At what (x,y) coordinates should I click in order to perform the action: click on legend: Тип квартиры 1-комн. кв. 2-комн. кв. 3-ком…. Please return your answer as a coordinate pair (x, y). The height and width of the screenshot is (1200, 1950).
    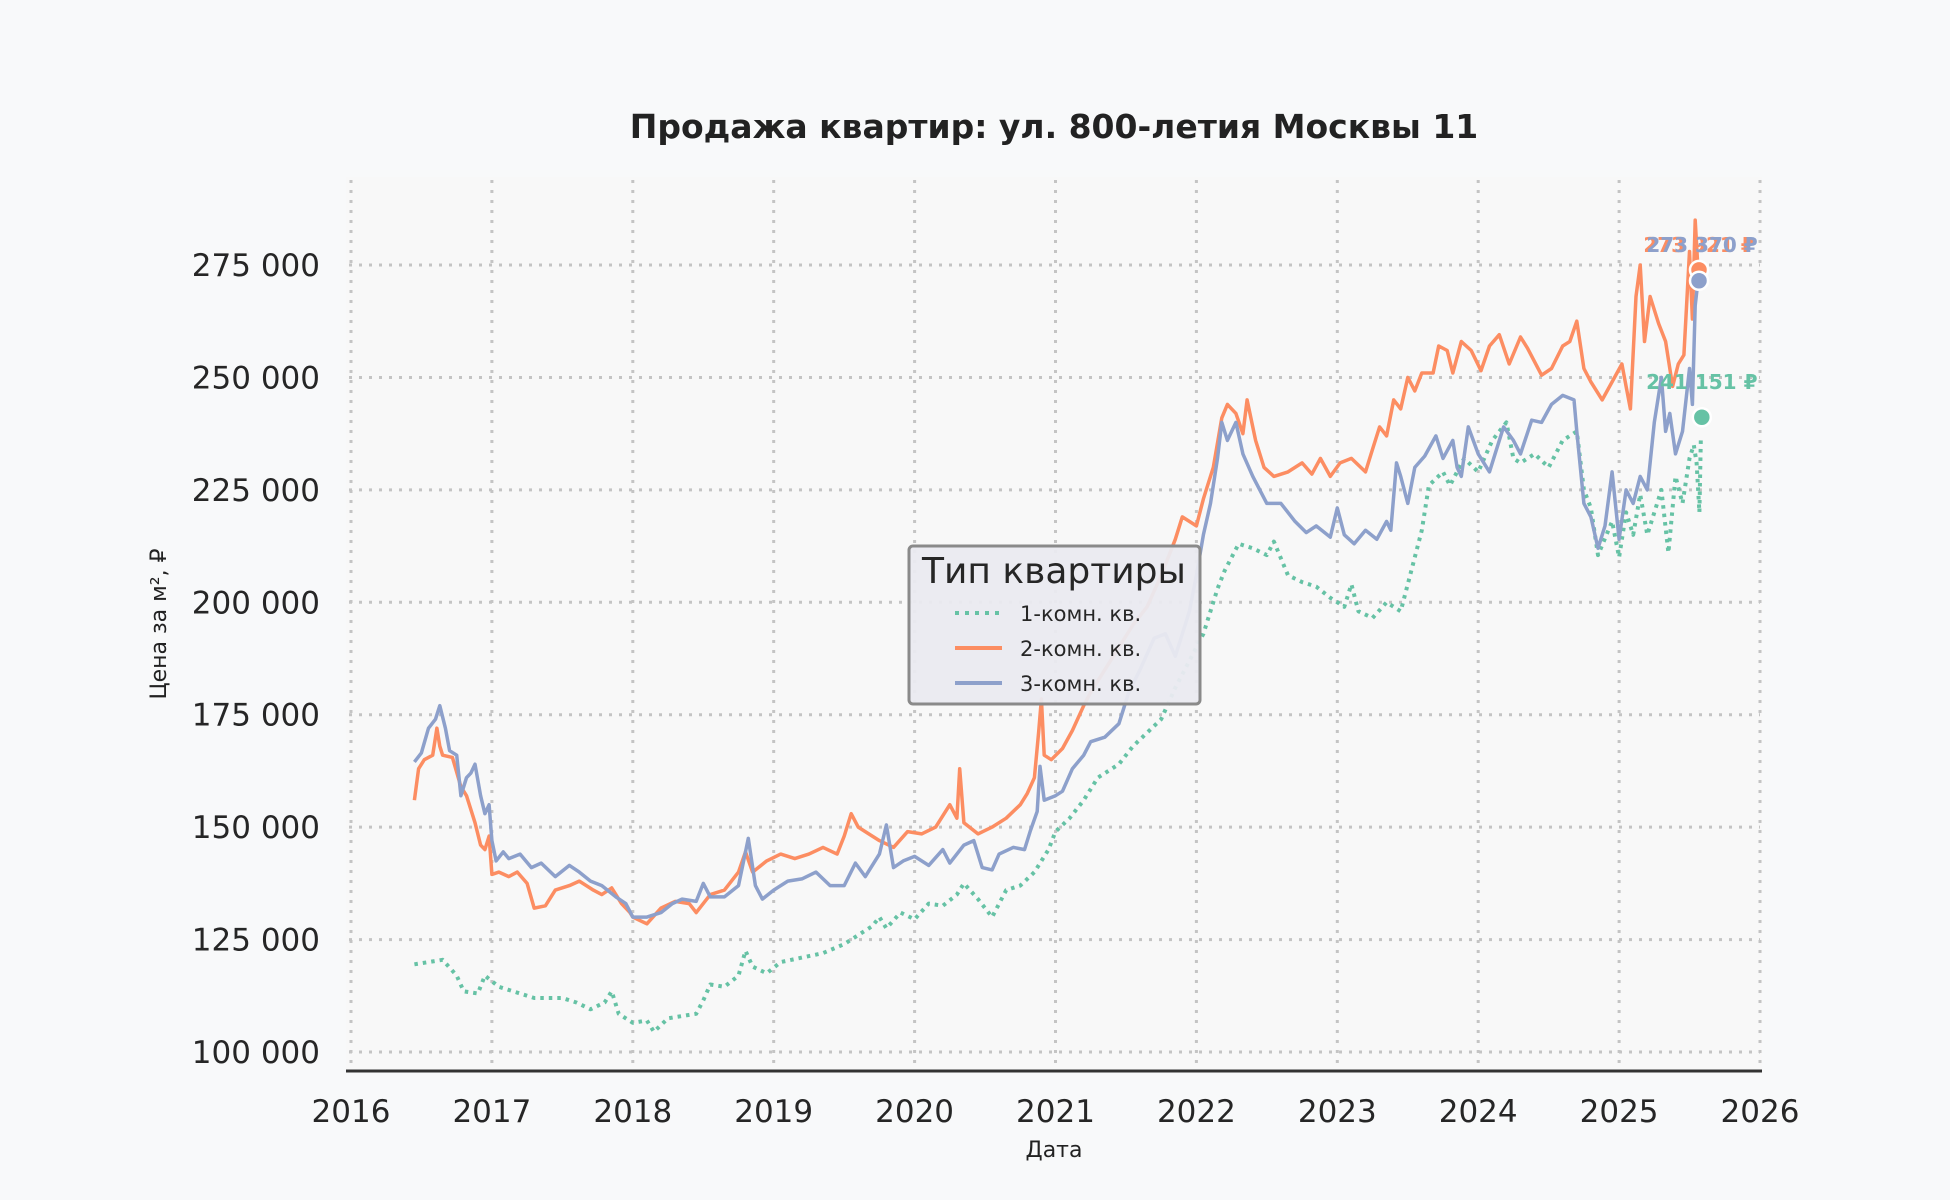
    Looking at the image, I should click on (1054, 625).